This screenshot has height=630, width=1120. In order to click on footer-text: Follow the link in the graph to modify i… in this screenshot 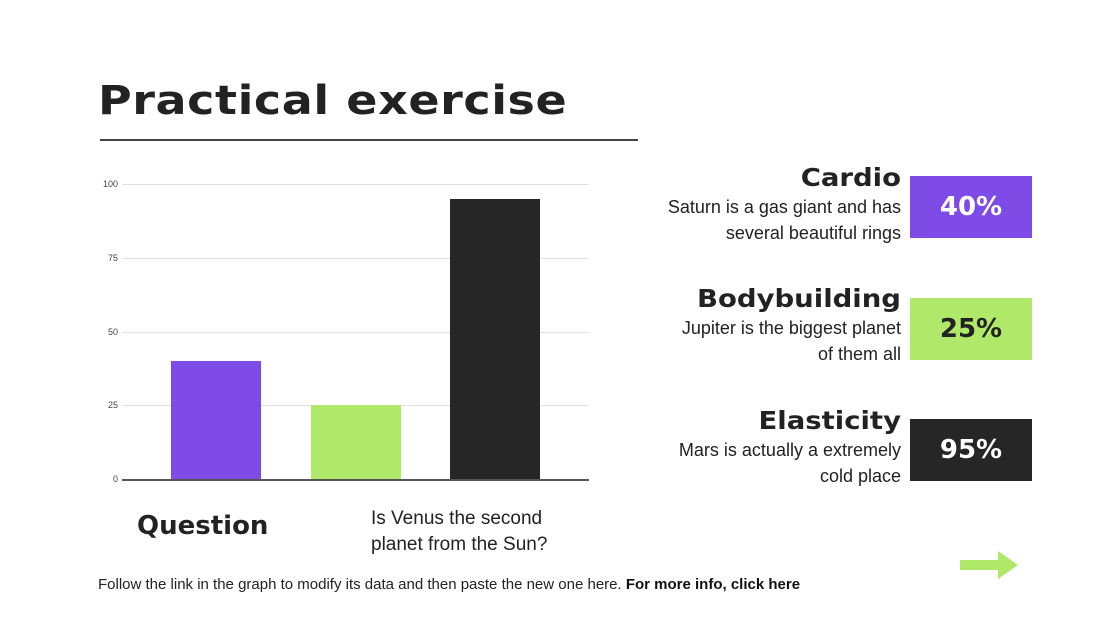, I will do `click(362, 584)`.